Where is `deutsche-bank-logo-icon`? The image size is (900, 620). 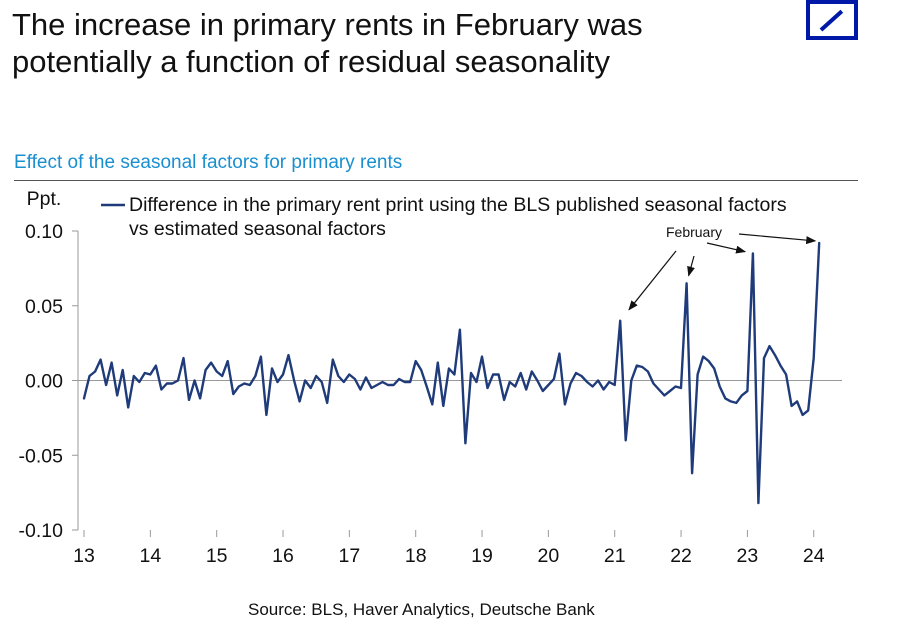 deutsche-bank-logo-icon is located at coordinates (832, 20).